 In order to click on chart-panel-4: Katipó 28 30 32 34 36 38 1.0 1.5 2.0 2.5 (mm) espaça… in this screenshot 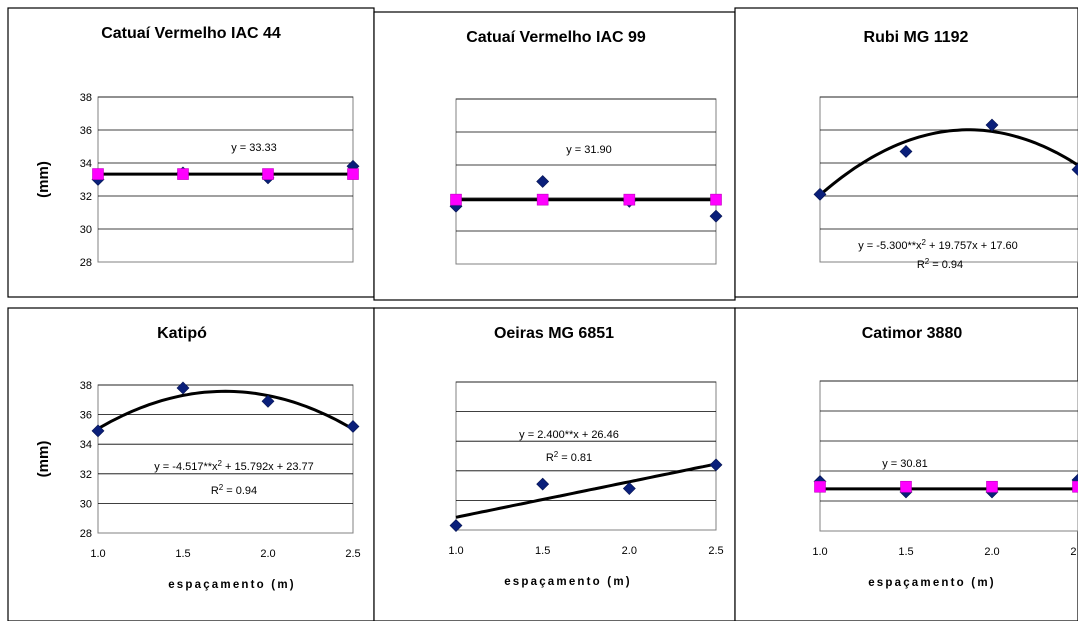, I will do `click(198, 458)`.